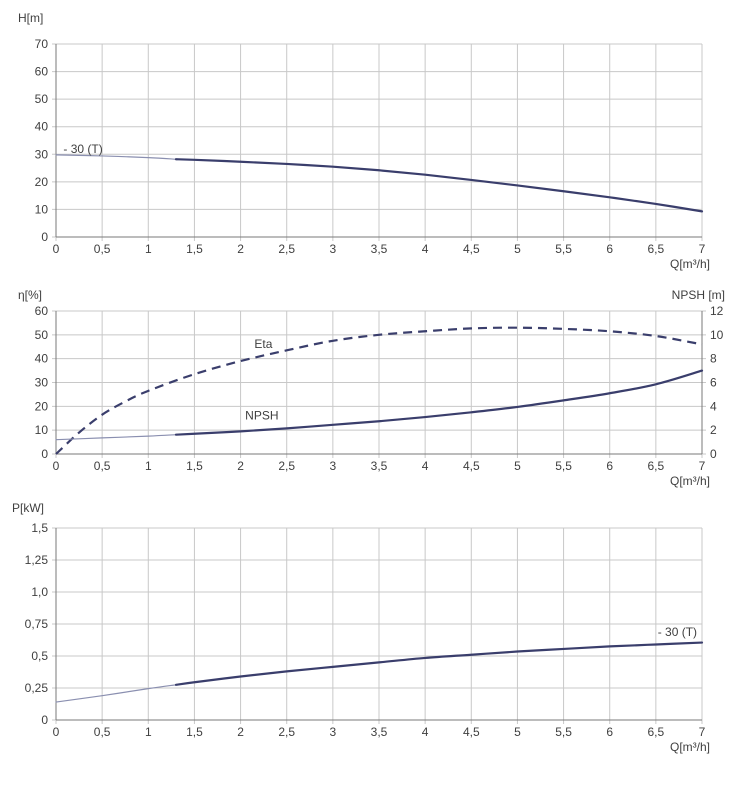  Describe the element at coordinates (37, 624) in the screenshot. I see `y-tick-label: 0,75` at that location.